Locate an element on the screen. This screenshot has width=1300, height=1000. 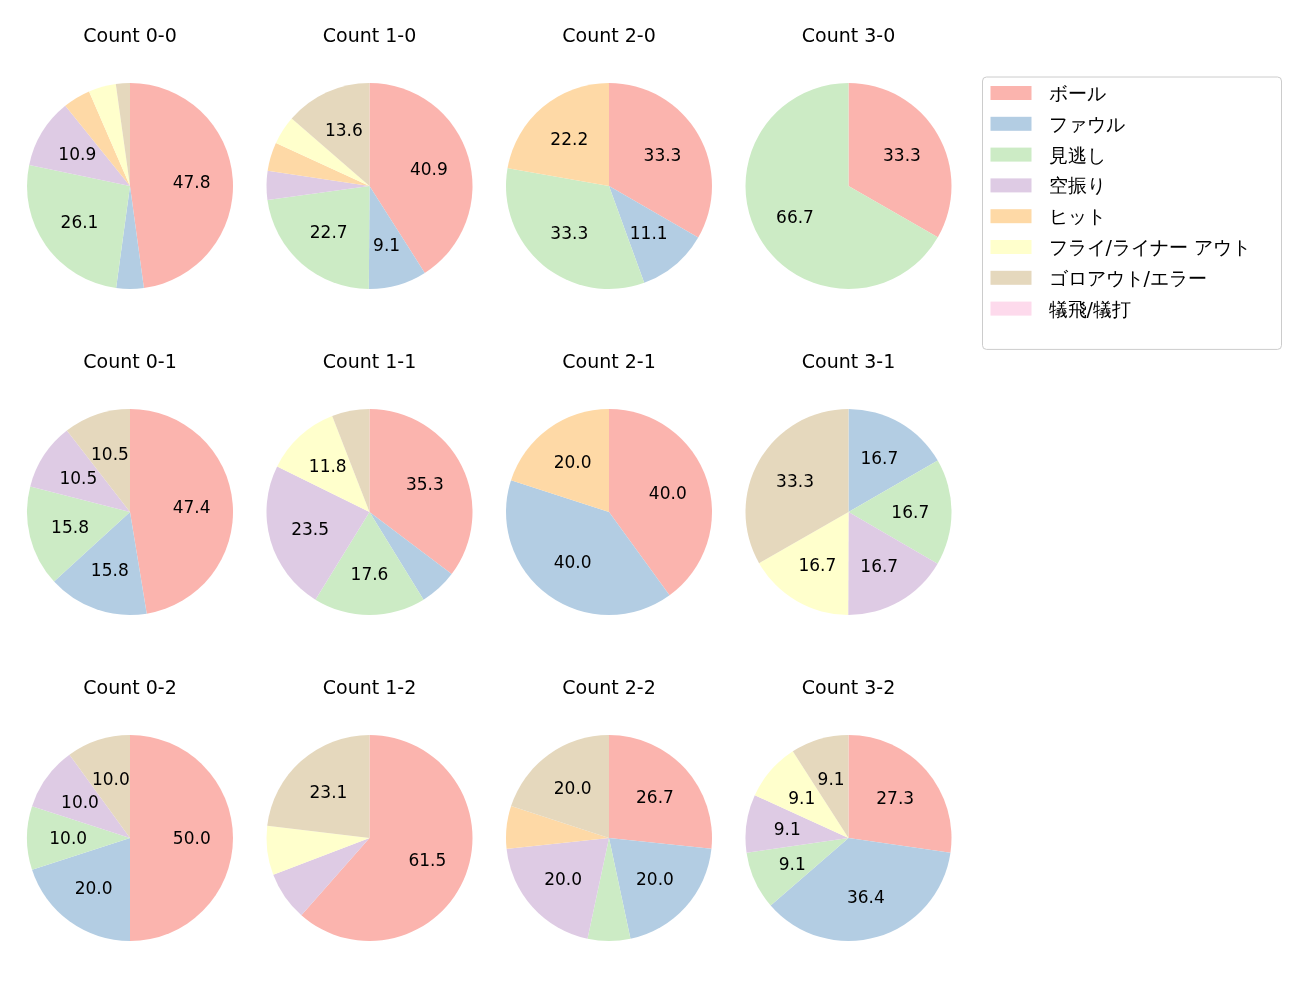
data-label: 17.6 is located at coordinates (369, 573).